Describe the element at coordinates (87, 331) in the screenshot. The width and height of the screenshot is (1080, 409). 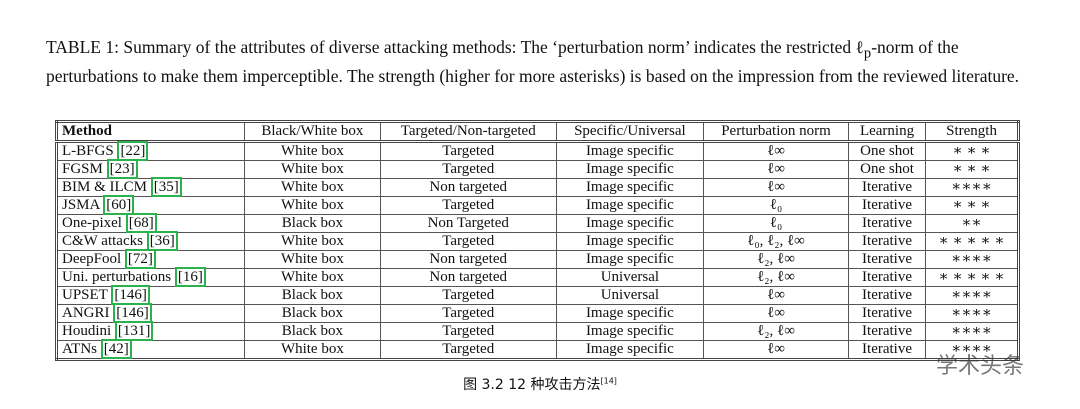
I see `method-name: Houdini` at that location.